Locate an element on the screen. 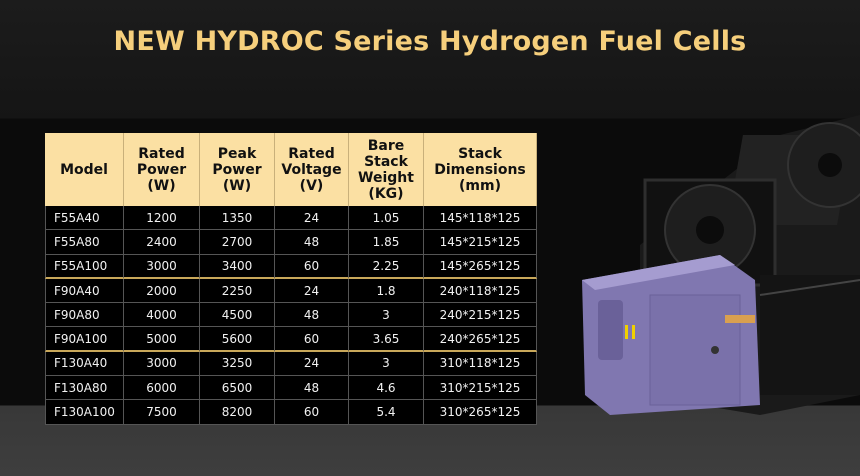  table-cell: 3400 is located at coordinates (237, 266).